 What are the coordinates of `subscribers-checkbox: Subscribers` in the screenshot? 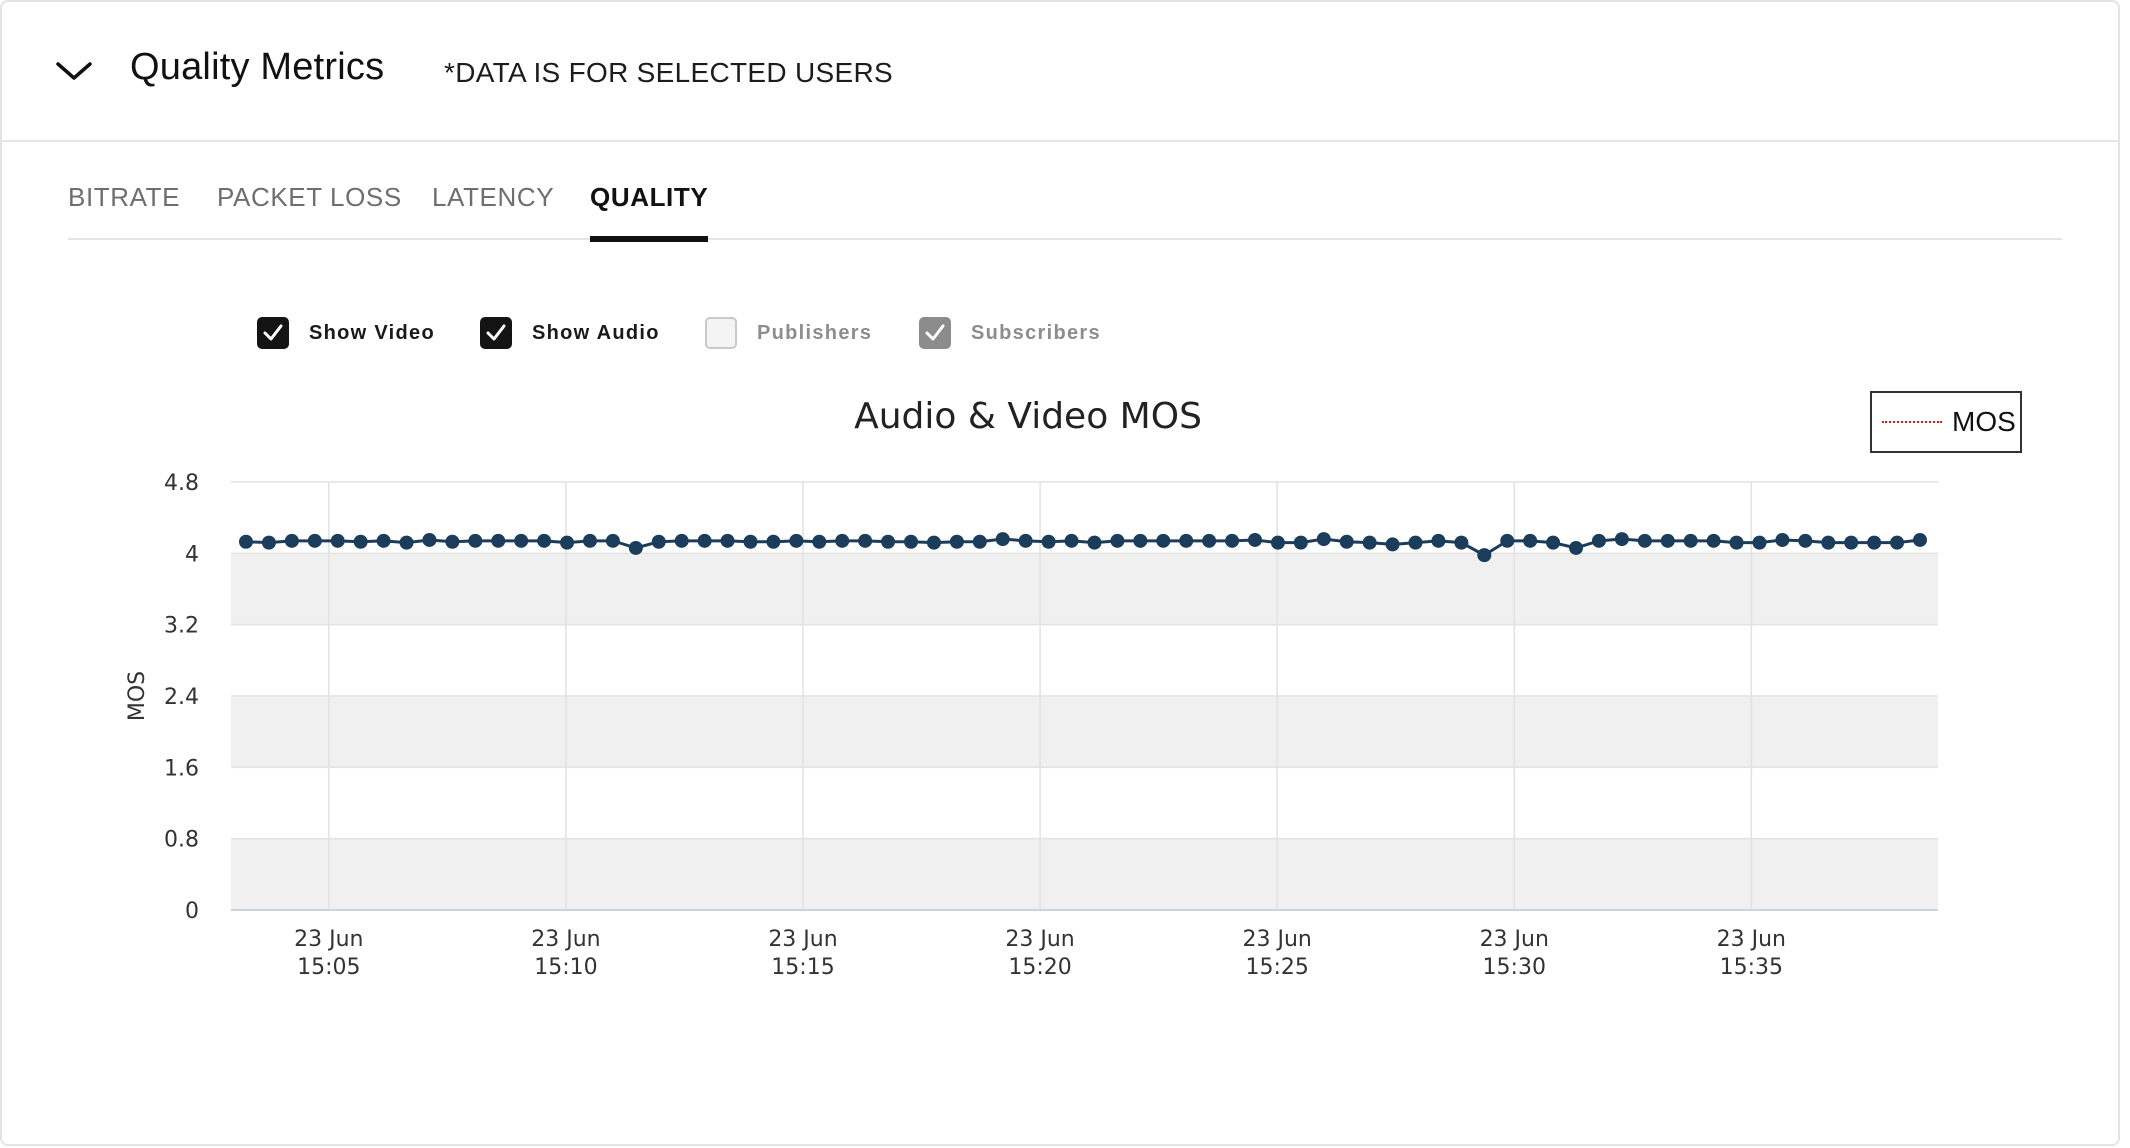 It's located at (1010, 333).